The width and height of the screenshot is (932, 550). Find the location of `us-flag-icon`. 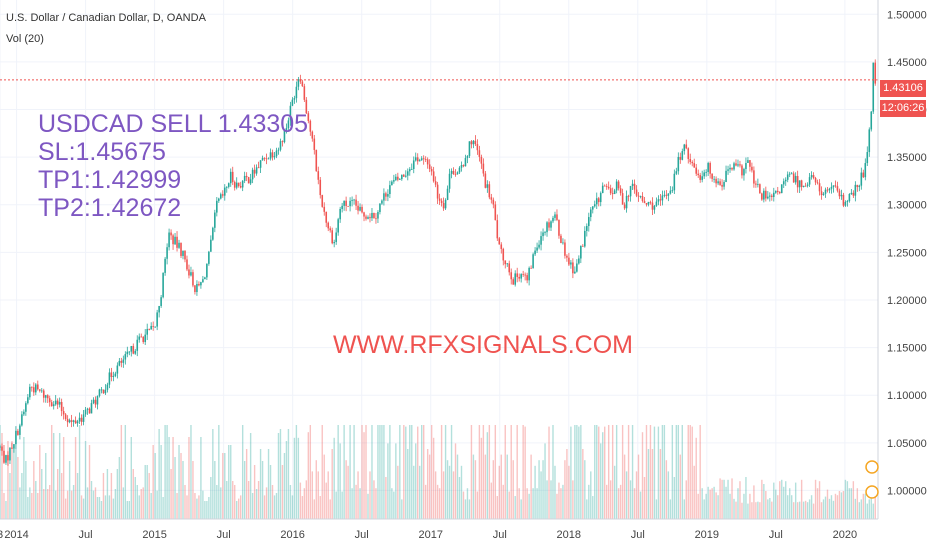

us-flag-icon is located at coordinates (872, 467).